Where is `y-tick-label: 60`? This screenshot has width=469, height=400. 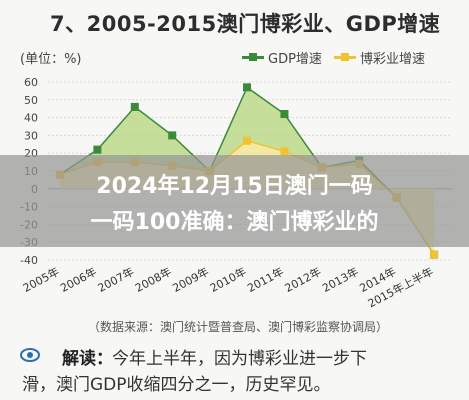 y-tick-label: 60 is located at coordinates (31, 82).